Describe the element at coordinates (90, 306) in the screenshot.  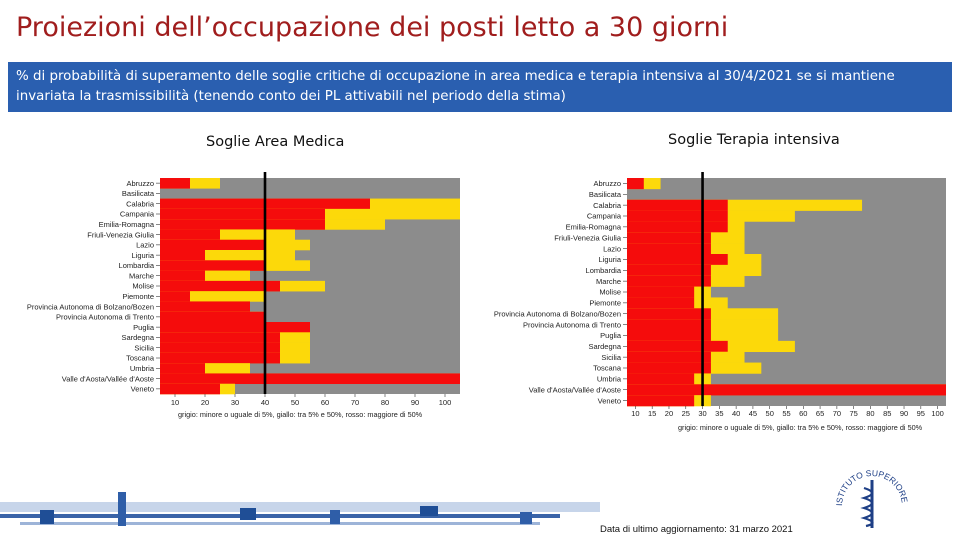
I see `region-label: Provincia Autonoma di Bolzano/Bozen` at that location.